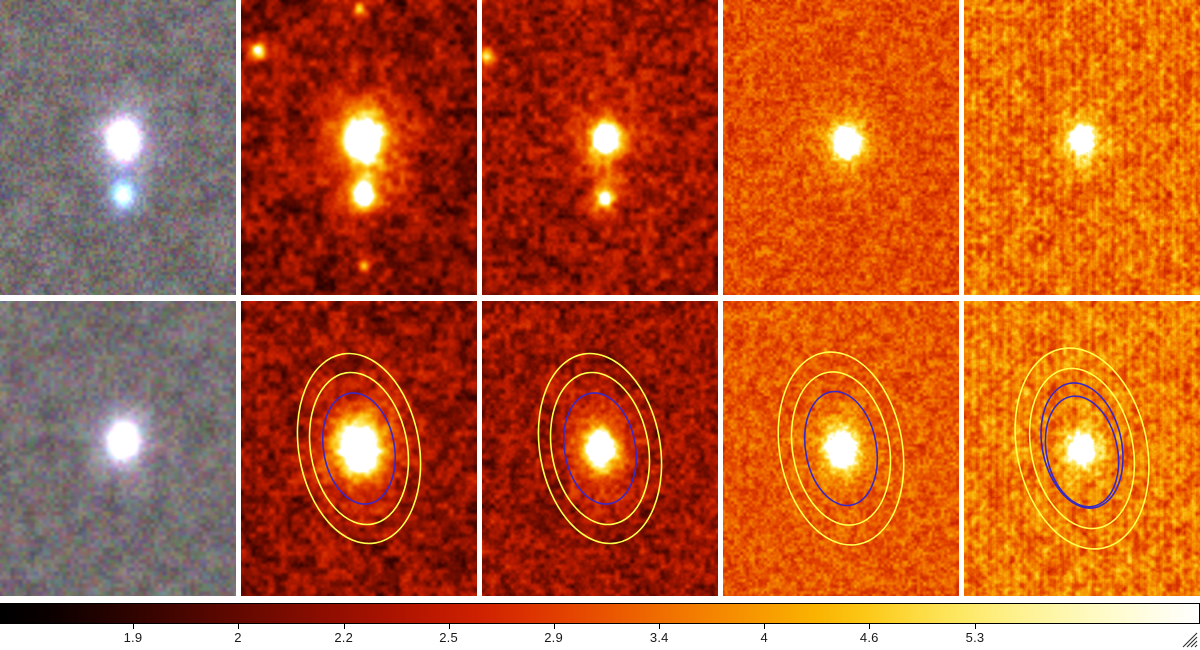 This screenshot has height=650, width=1200. I want to click on colorbar-tick-label: 2.5, so click(448, 637).